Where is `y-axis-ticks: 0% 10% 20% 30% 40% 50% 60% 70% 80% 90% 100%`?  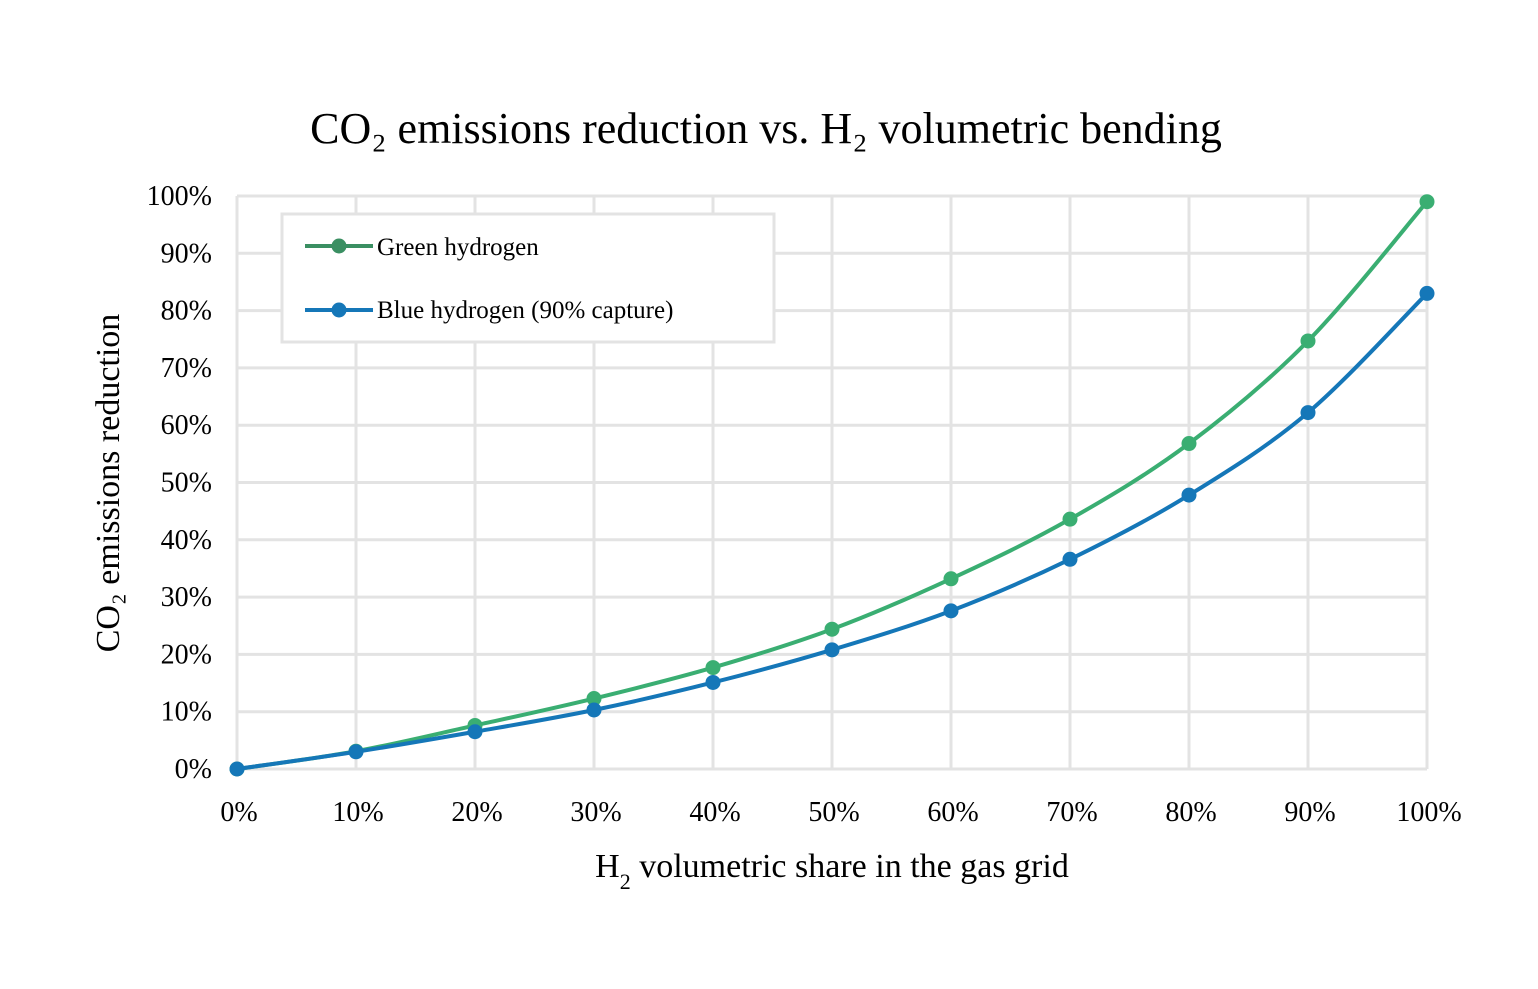 y-axis-ticks: 0% 10% 20% 30% 40% 50% 60% 70% 80% 90% 100% is located at coordinates (179, 483).